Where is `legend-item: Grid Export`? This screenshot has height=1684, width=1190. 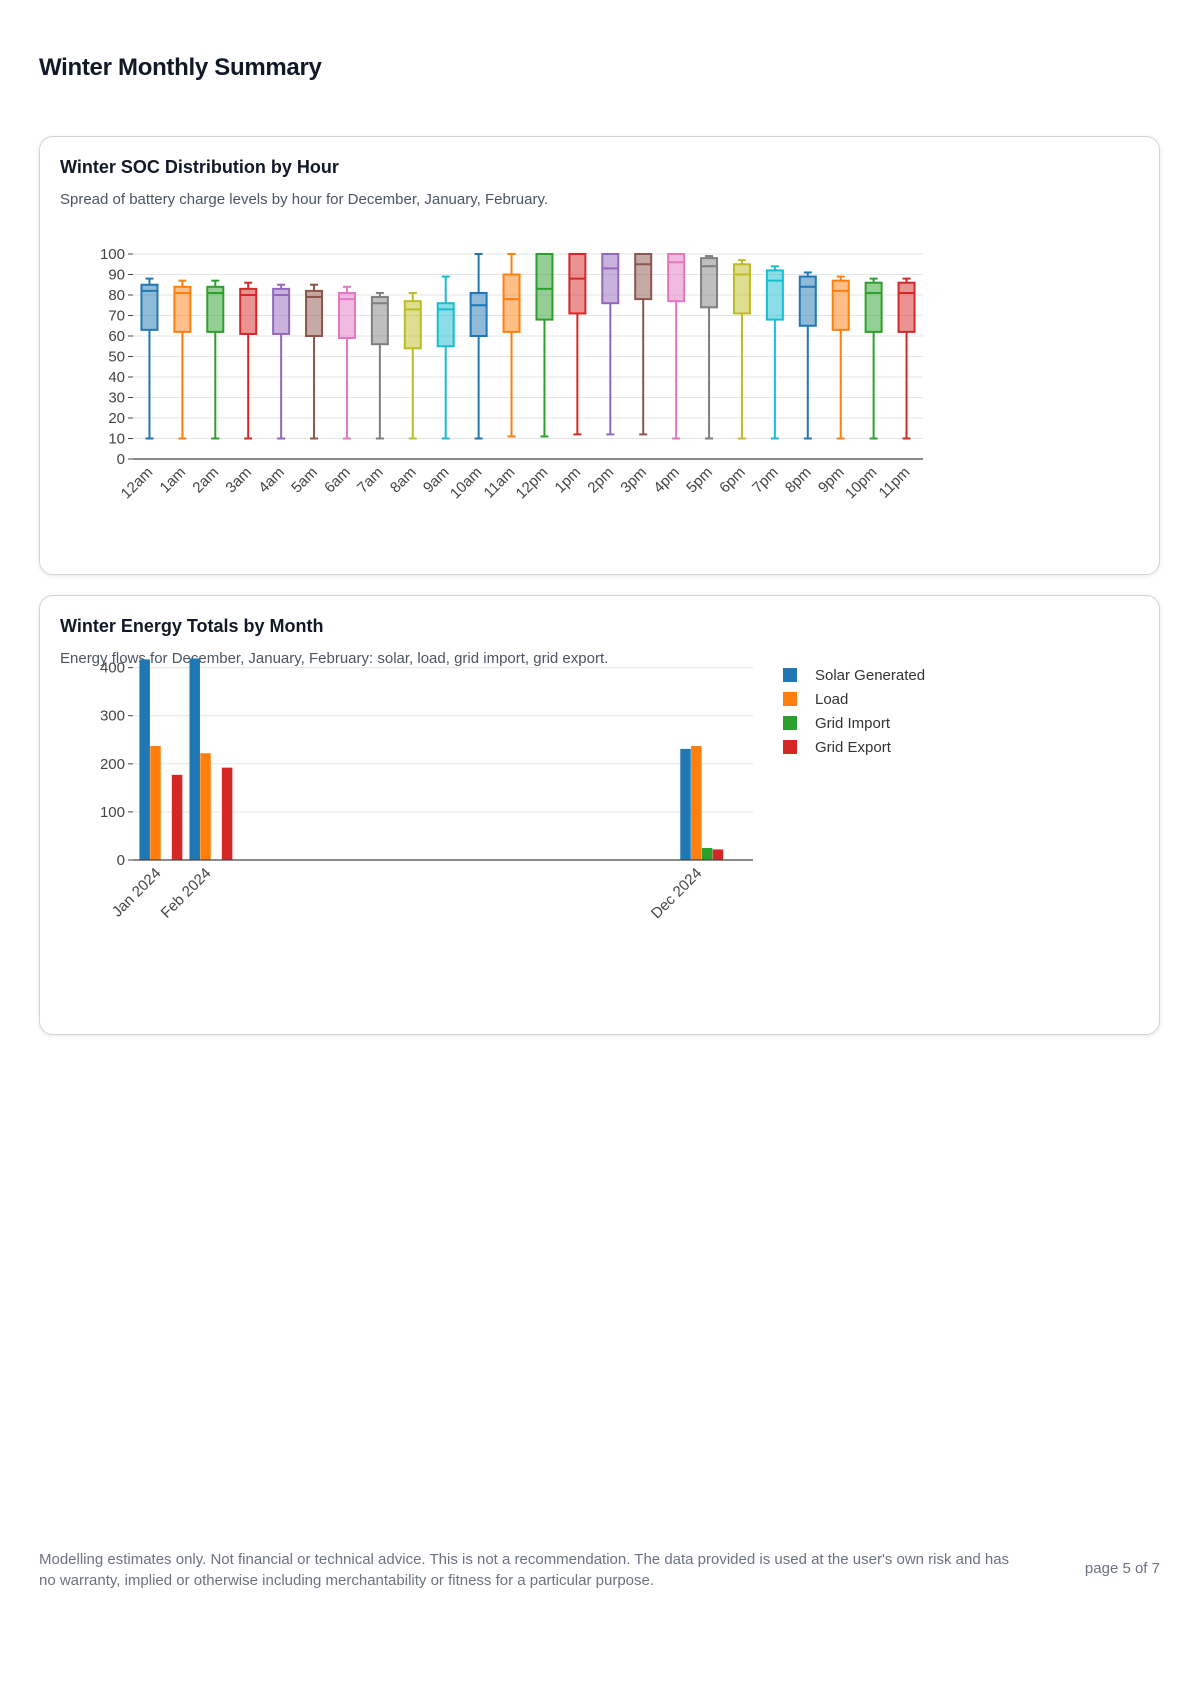
legend-item: Grid Export is located at coordinates (837, 747).